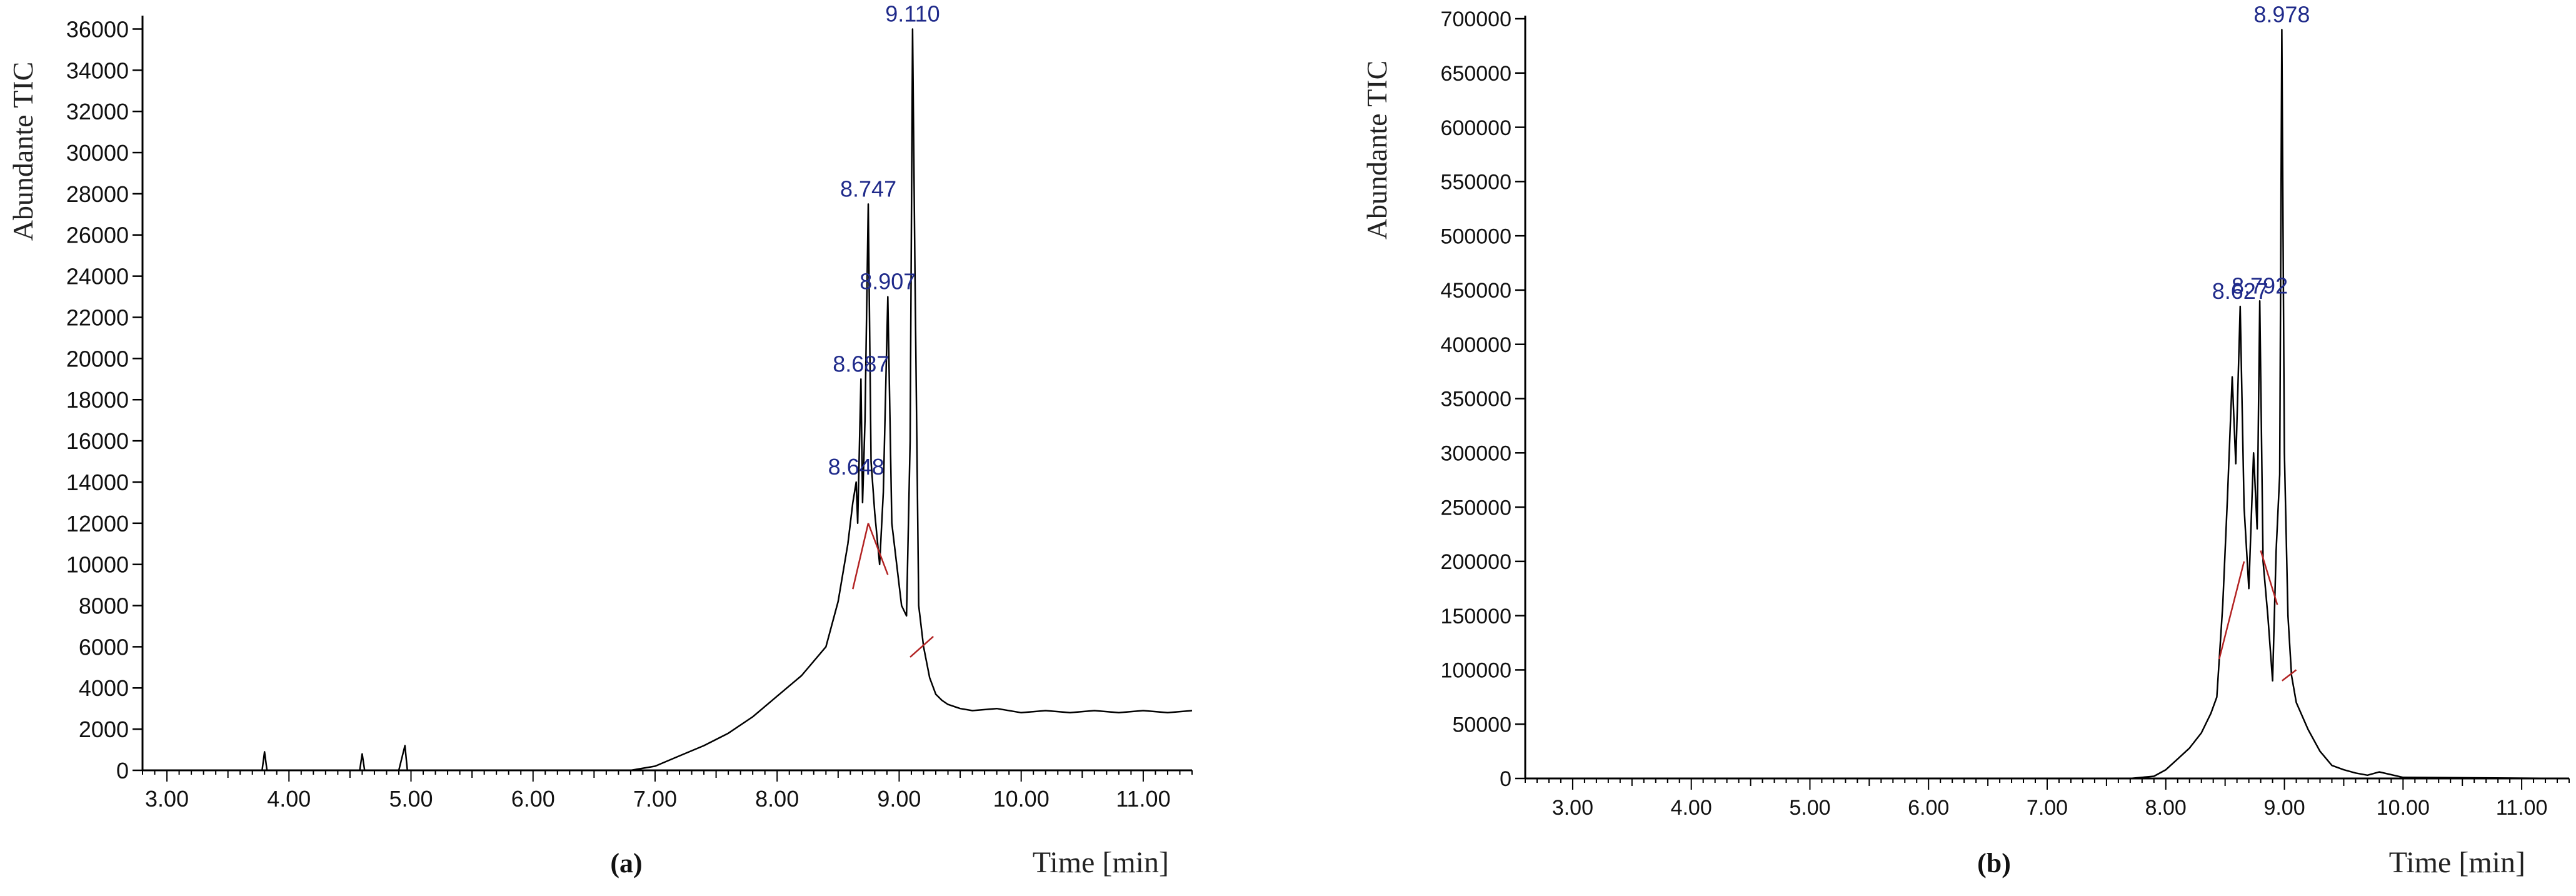 The height and width of the screenshot is (896, 2576). What do you see at coordinates (1143, 799) in the screenshot?
I see `x-tick-label-a: 11.00` at bounding box center [1143, 799].